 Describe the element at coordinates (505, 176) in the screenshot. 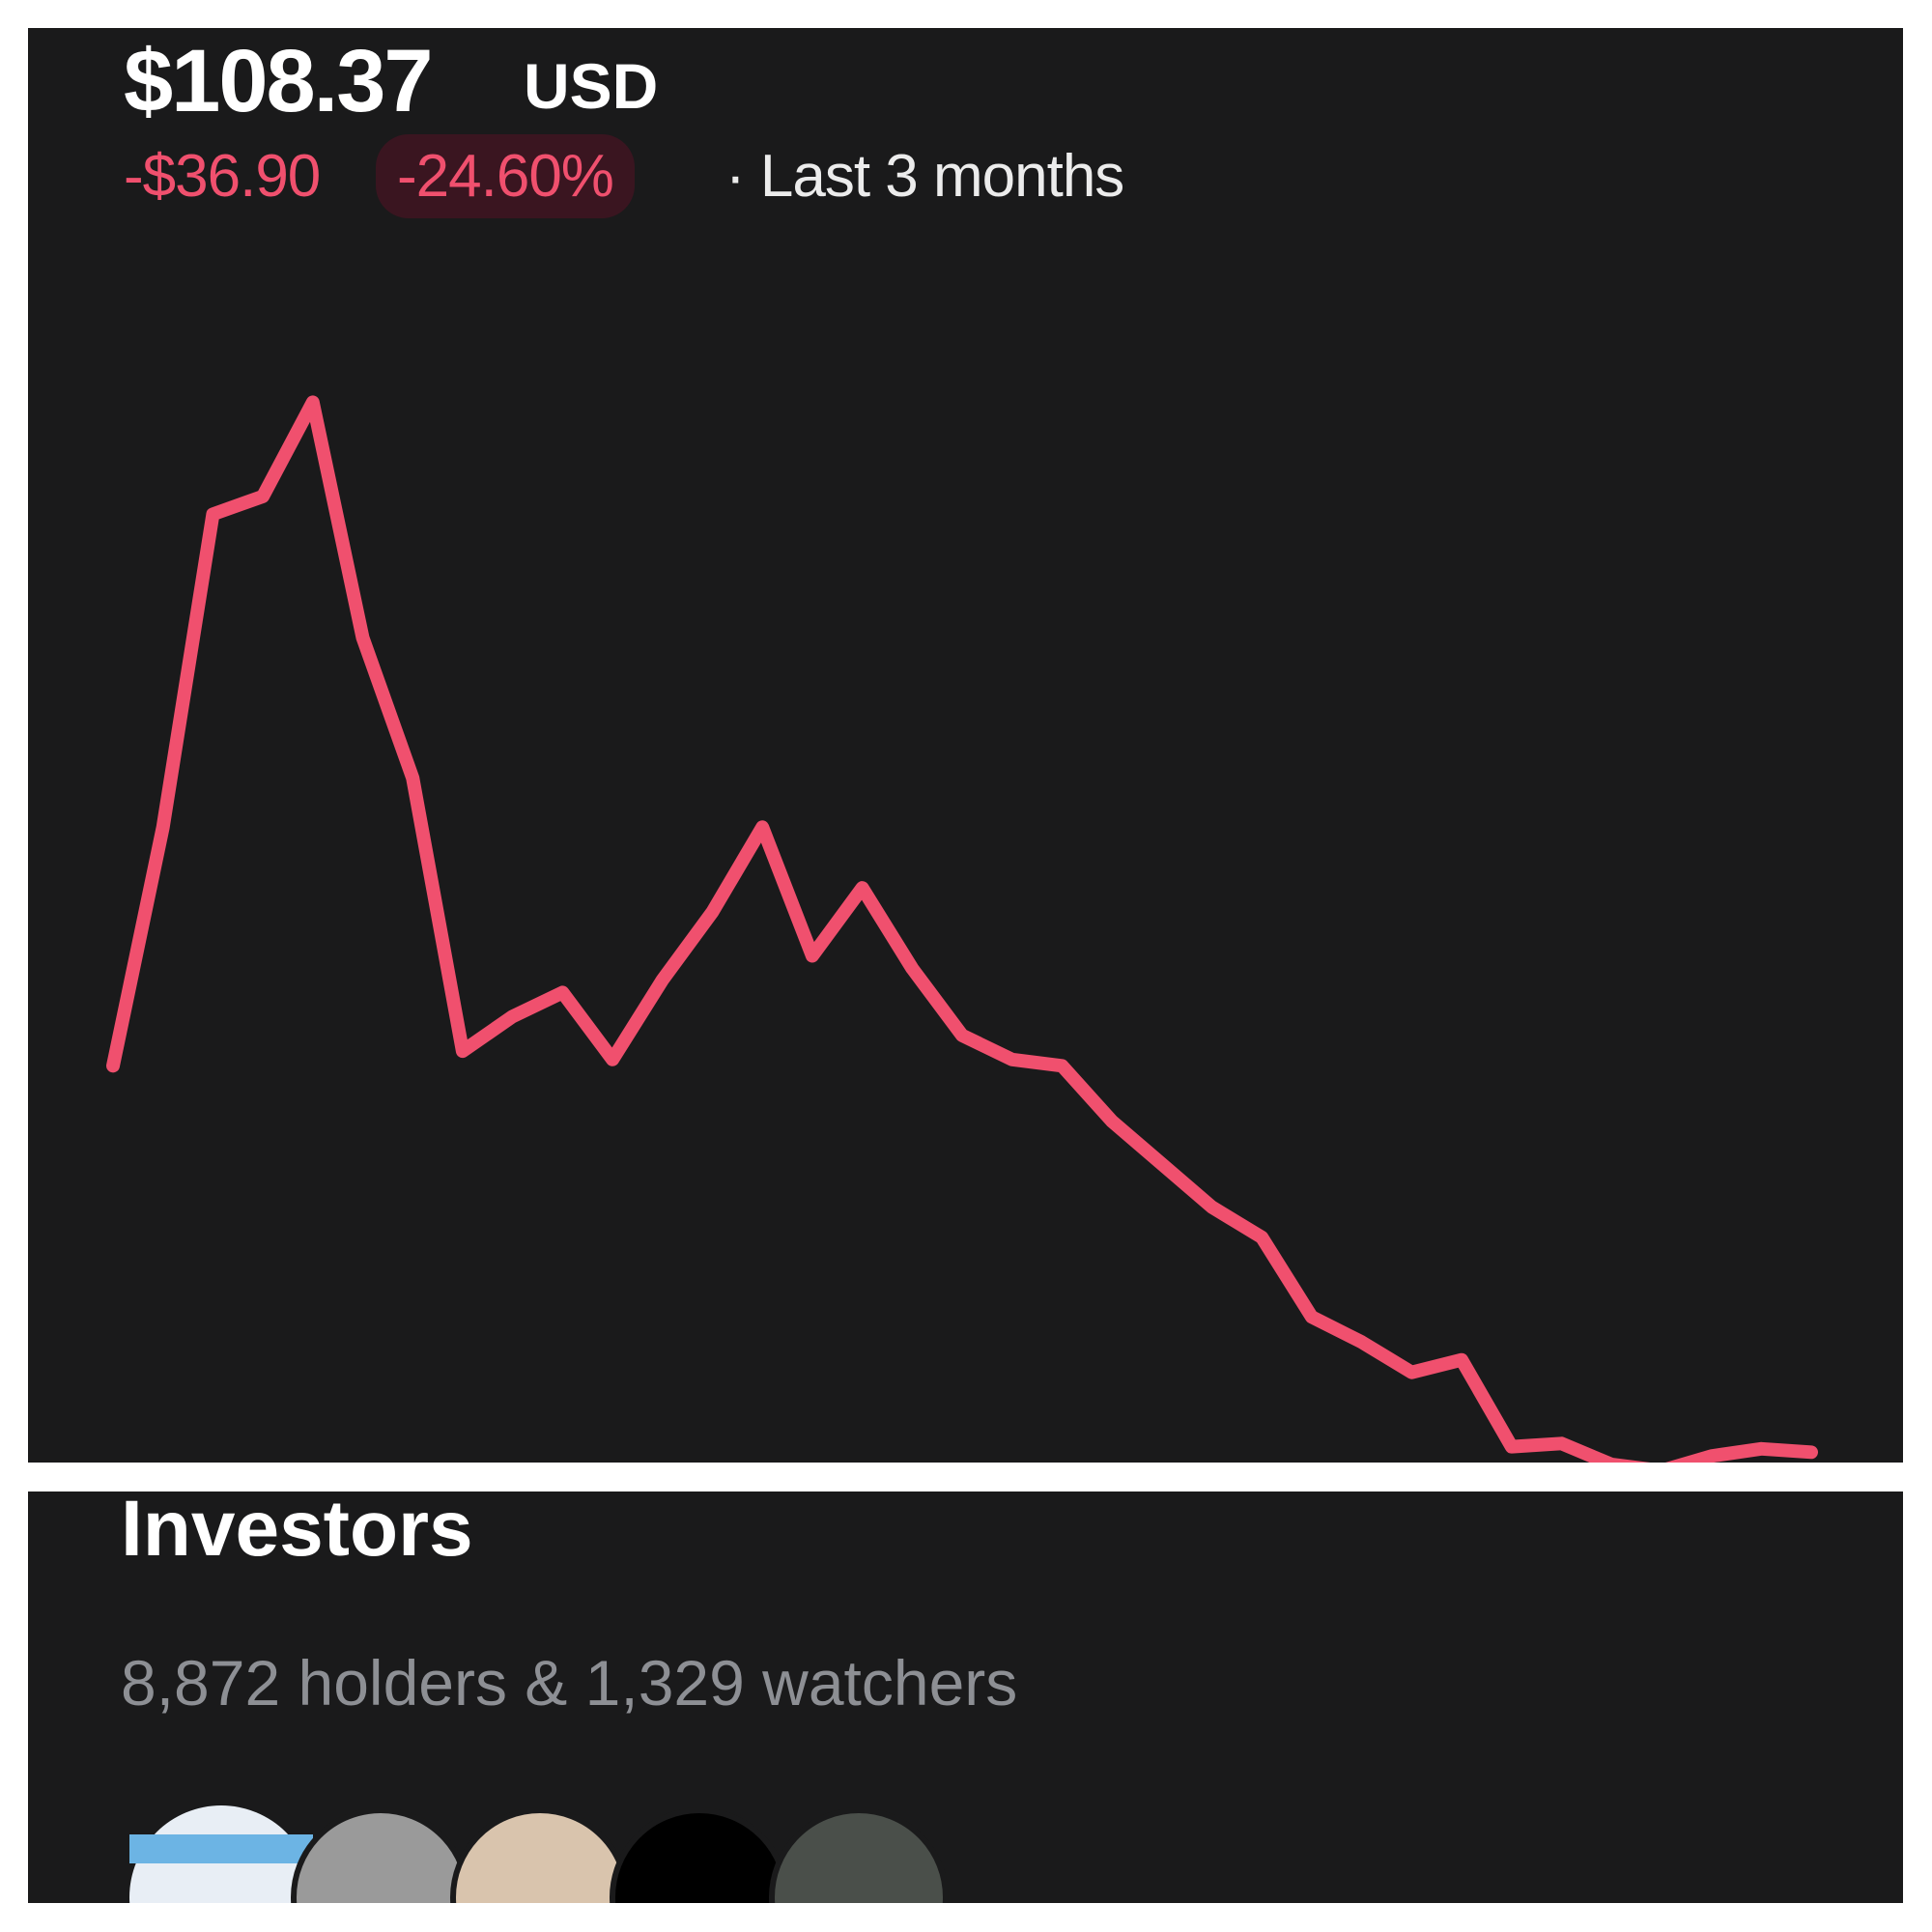

I see `percent-change: -24.60%` at that location.